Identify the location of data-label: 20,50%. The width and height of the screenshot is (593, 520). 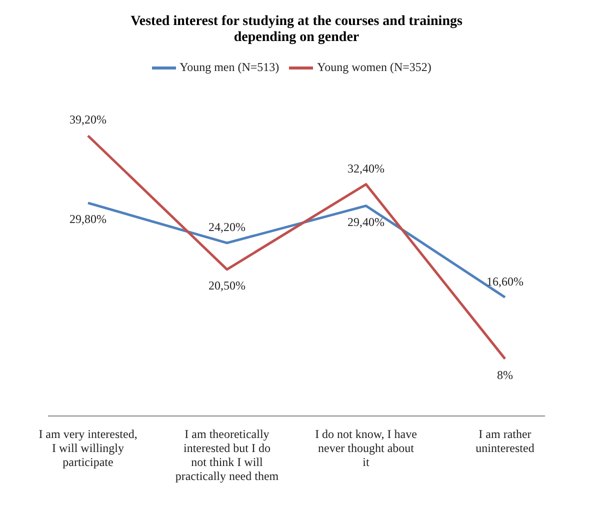
(227, 285).